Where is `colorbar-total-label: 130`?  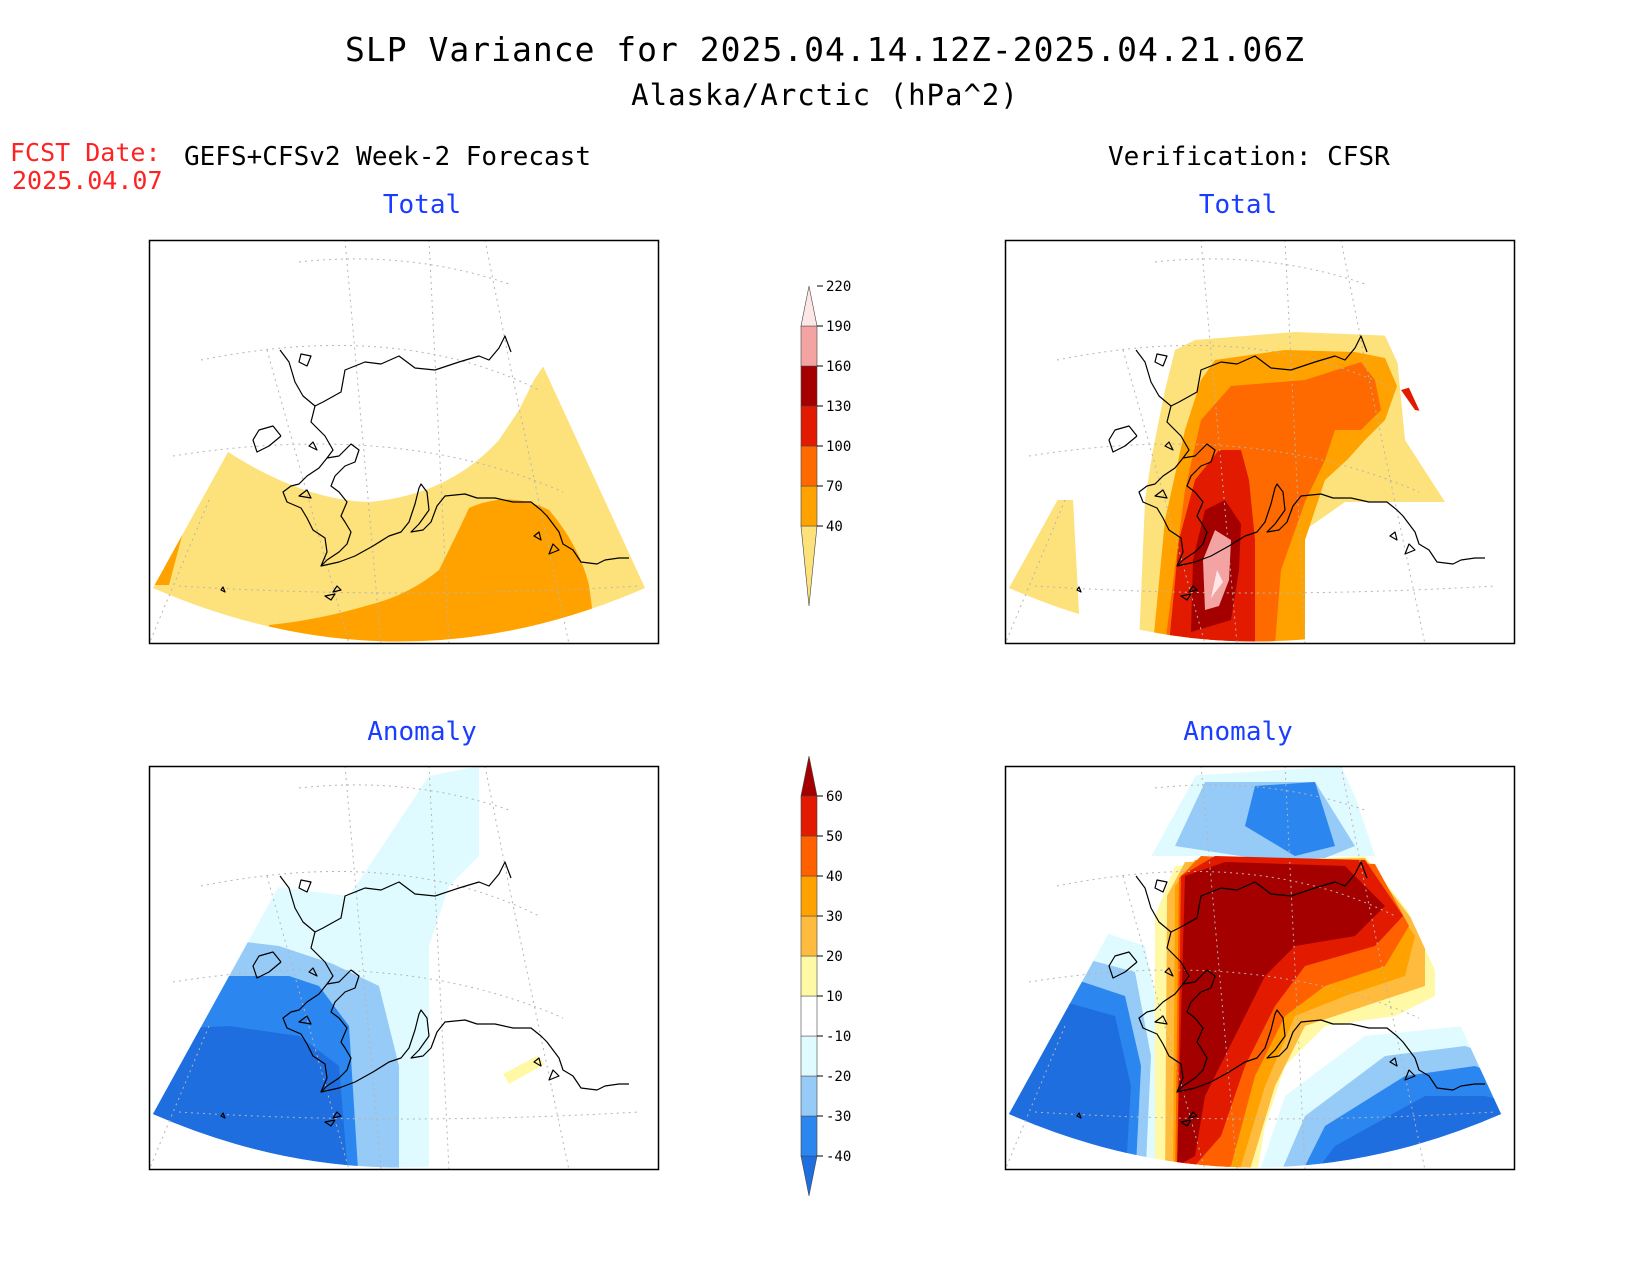 colorbar-total-label: 130 is located at coordinates (838, 407).